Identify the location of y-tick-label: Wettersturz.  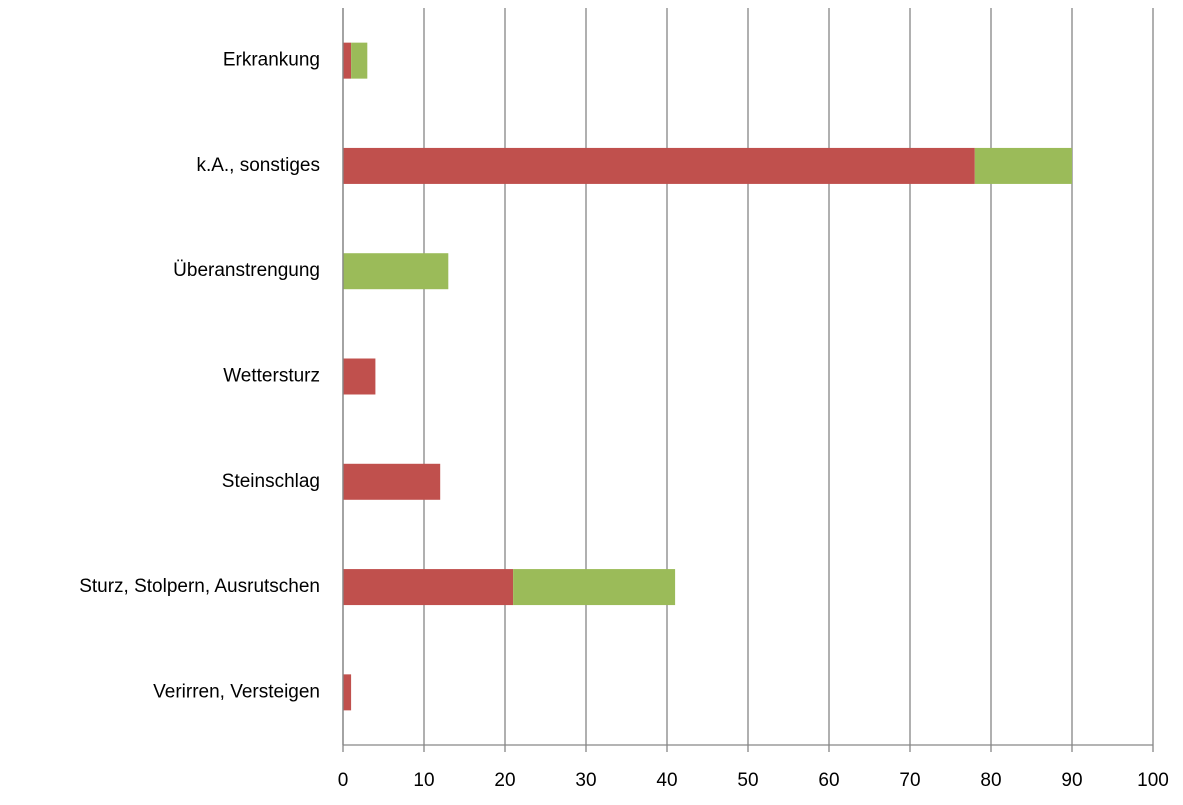
(271, 376).